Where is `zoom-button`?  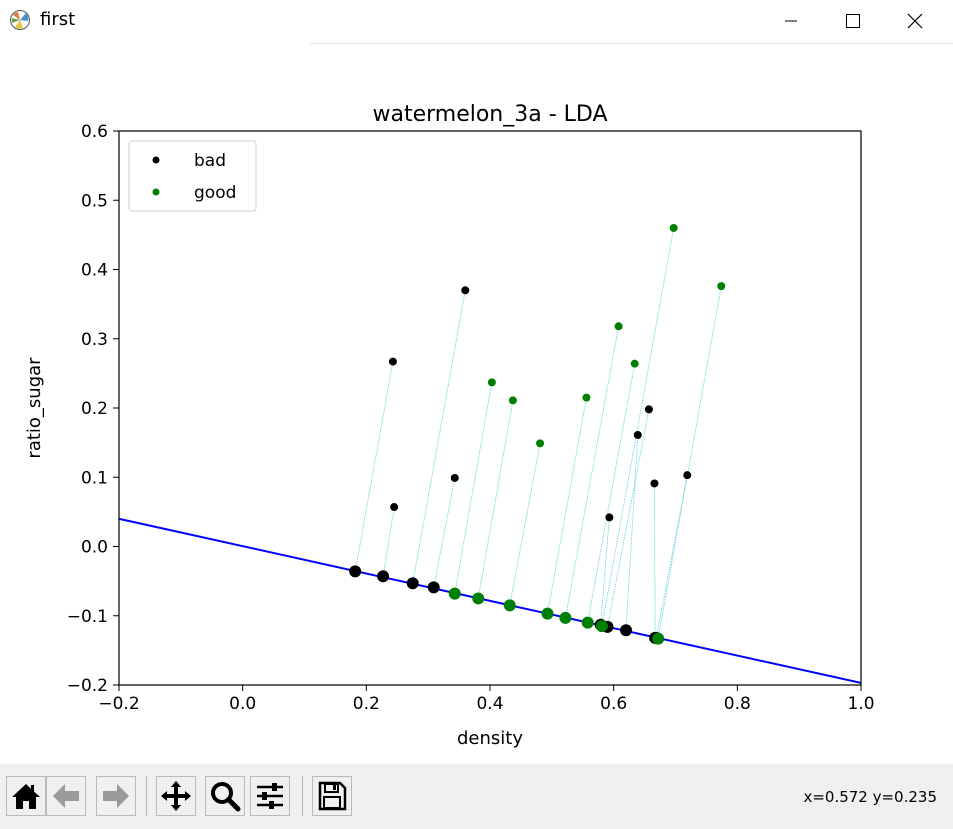 zoom-button is located at coordinates (225, 796).